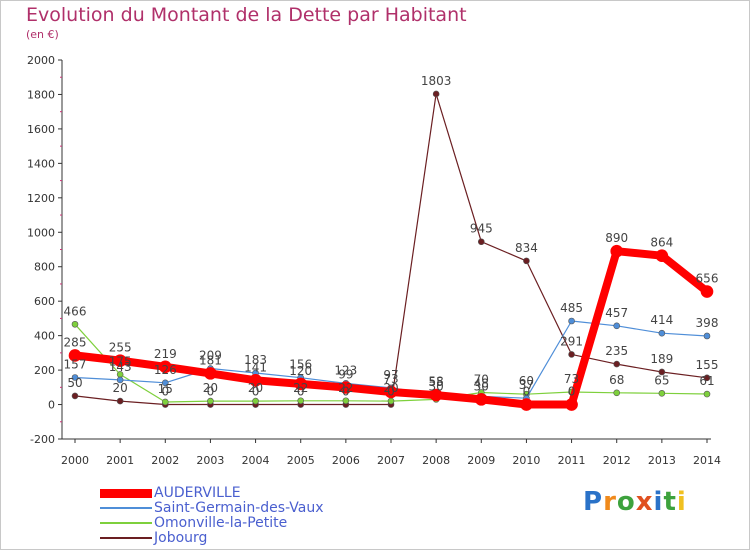  What do you see at coordinates (41, 129) in the screenshot?
I see `y-tick-label: 1600` at bounding box center [41, 129].